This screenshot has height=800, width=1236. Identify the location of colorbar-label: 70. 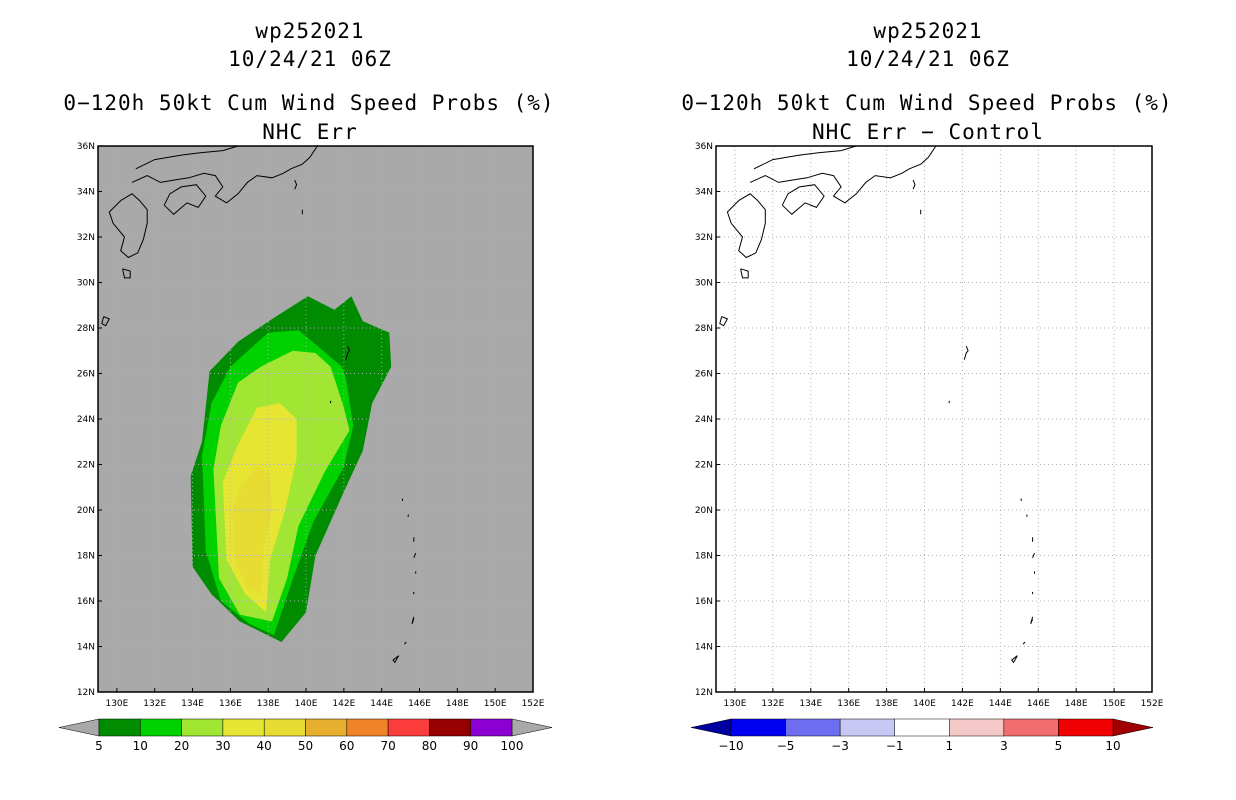
(387, 746).